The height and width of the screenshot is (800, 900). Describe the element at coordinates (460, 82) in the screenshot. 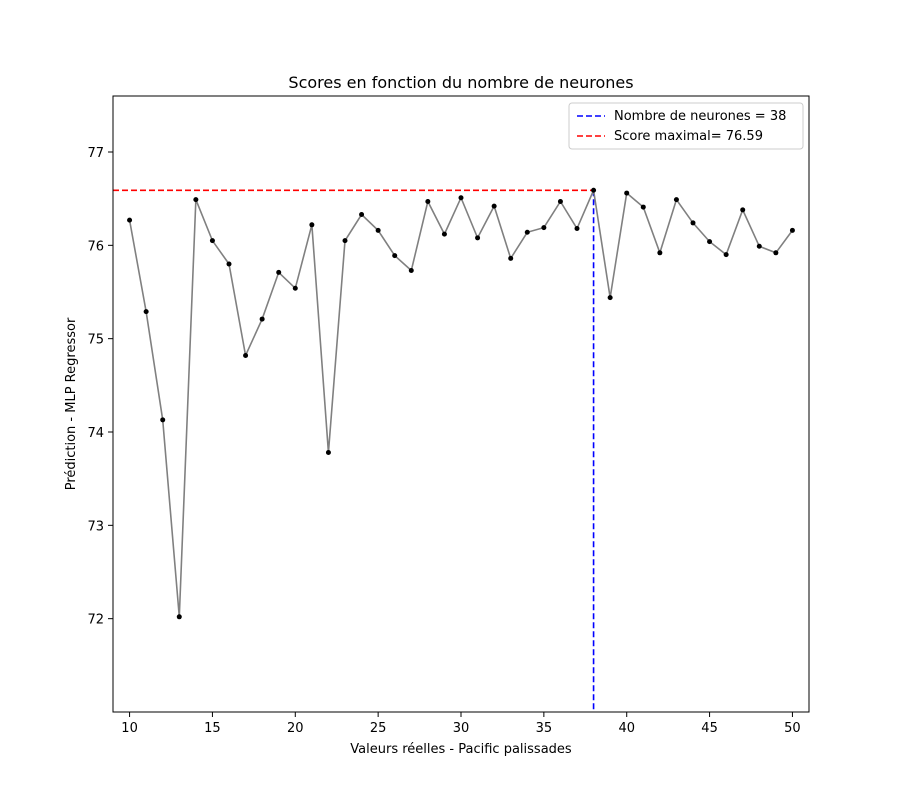

I see `chart-title: Scores en fonction du nombre de neurones` at that location.